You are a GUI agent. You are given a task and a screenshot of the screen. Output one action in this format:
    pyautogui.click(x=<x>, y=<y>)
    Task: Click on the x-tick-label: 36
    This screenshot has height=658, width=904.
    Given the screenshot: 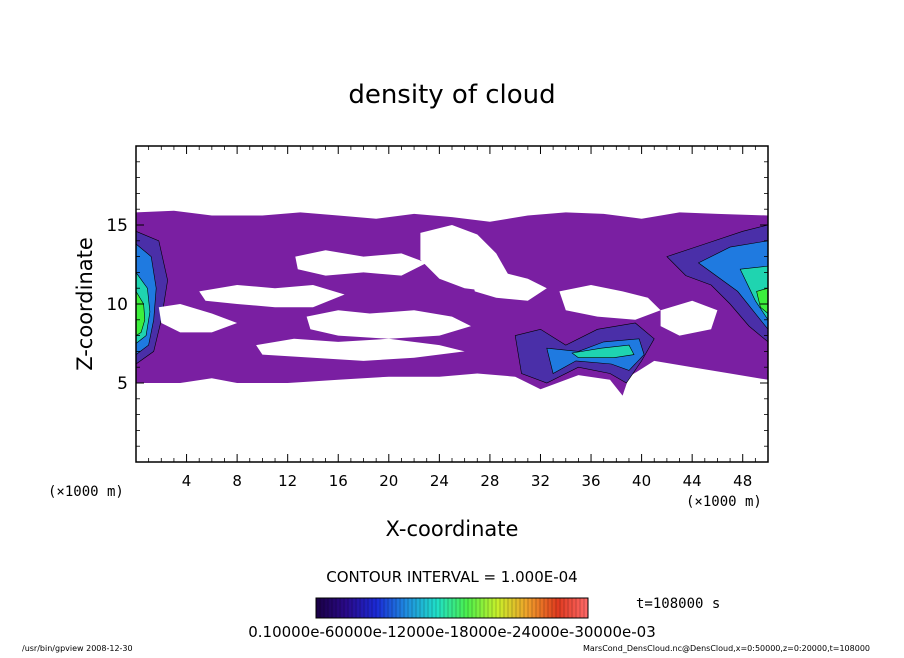 What is the action you would take?
    pyautogui.click(x=590, y=481)
    